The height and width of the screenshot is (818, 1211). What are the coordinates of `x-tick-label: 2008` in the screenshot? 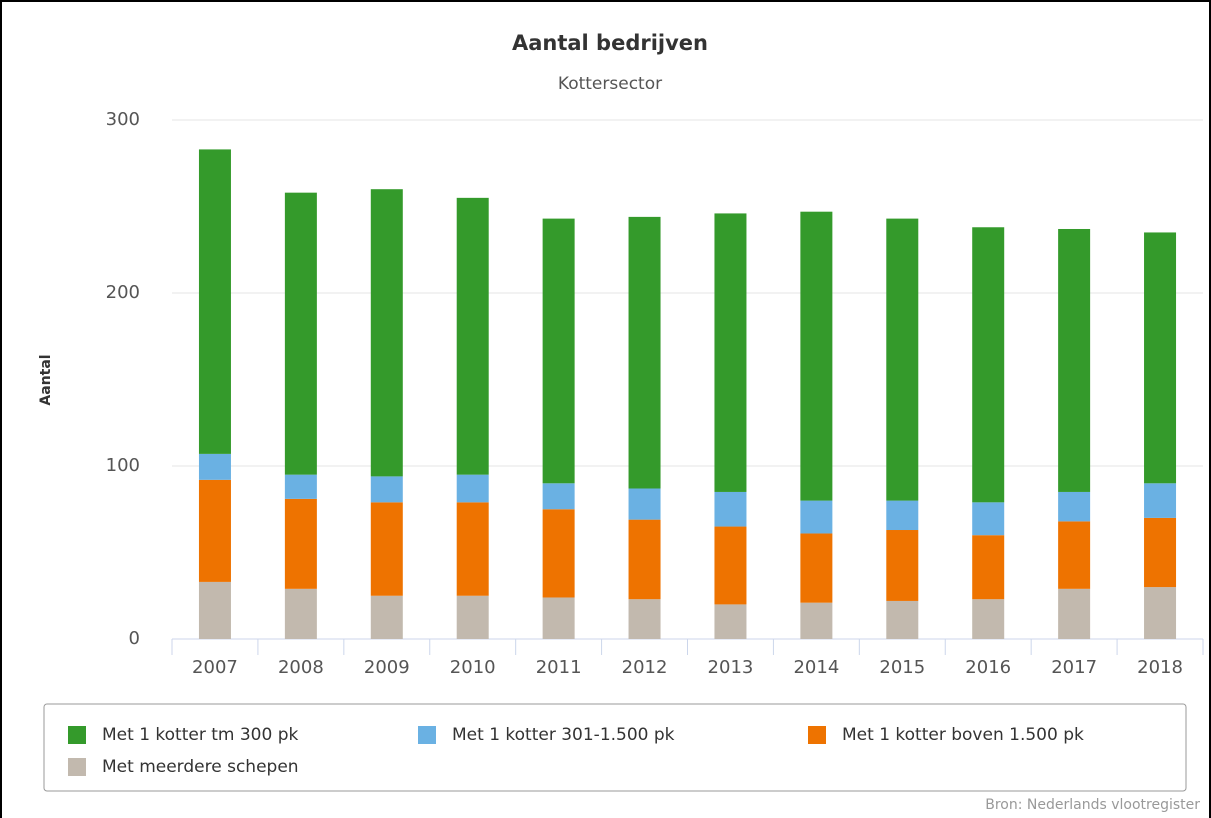 It's located at (301, 667).